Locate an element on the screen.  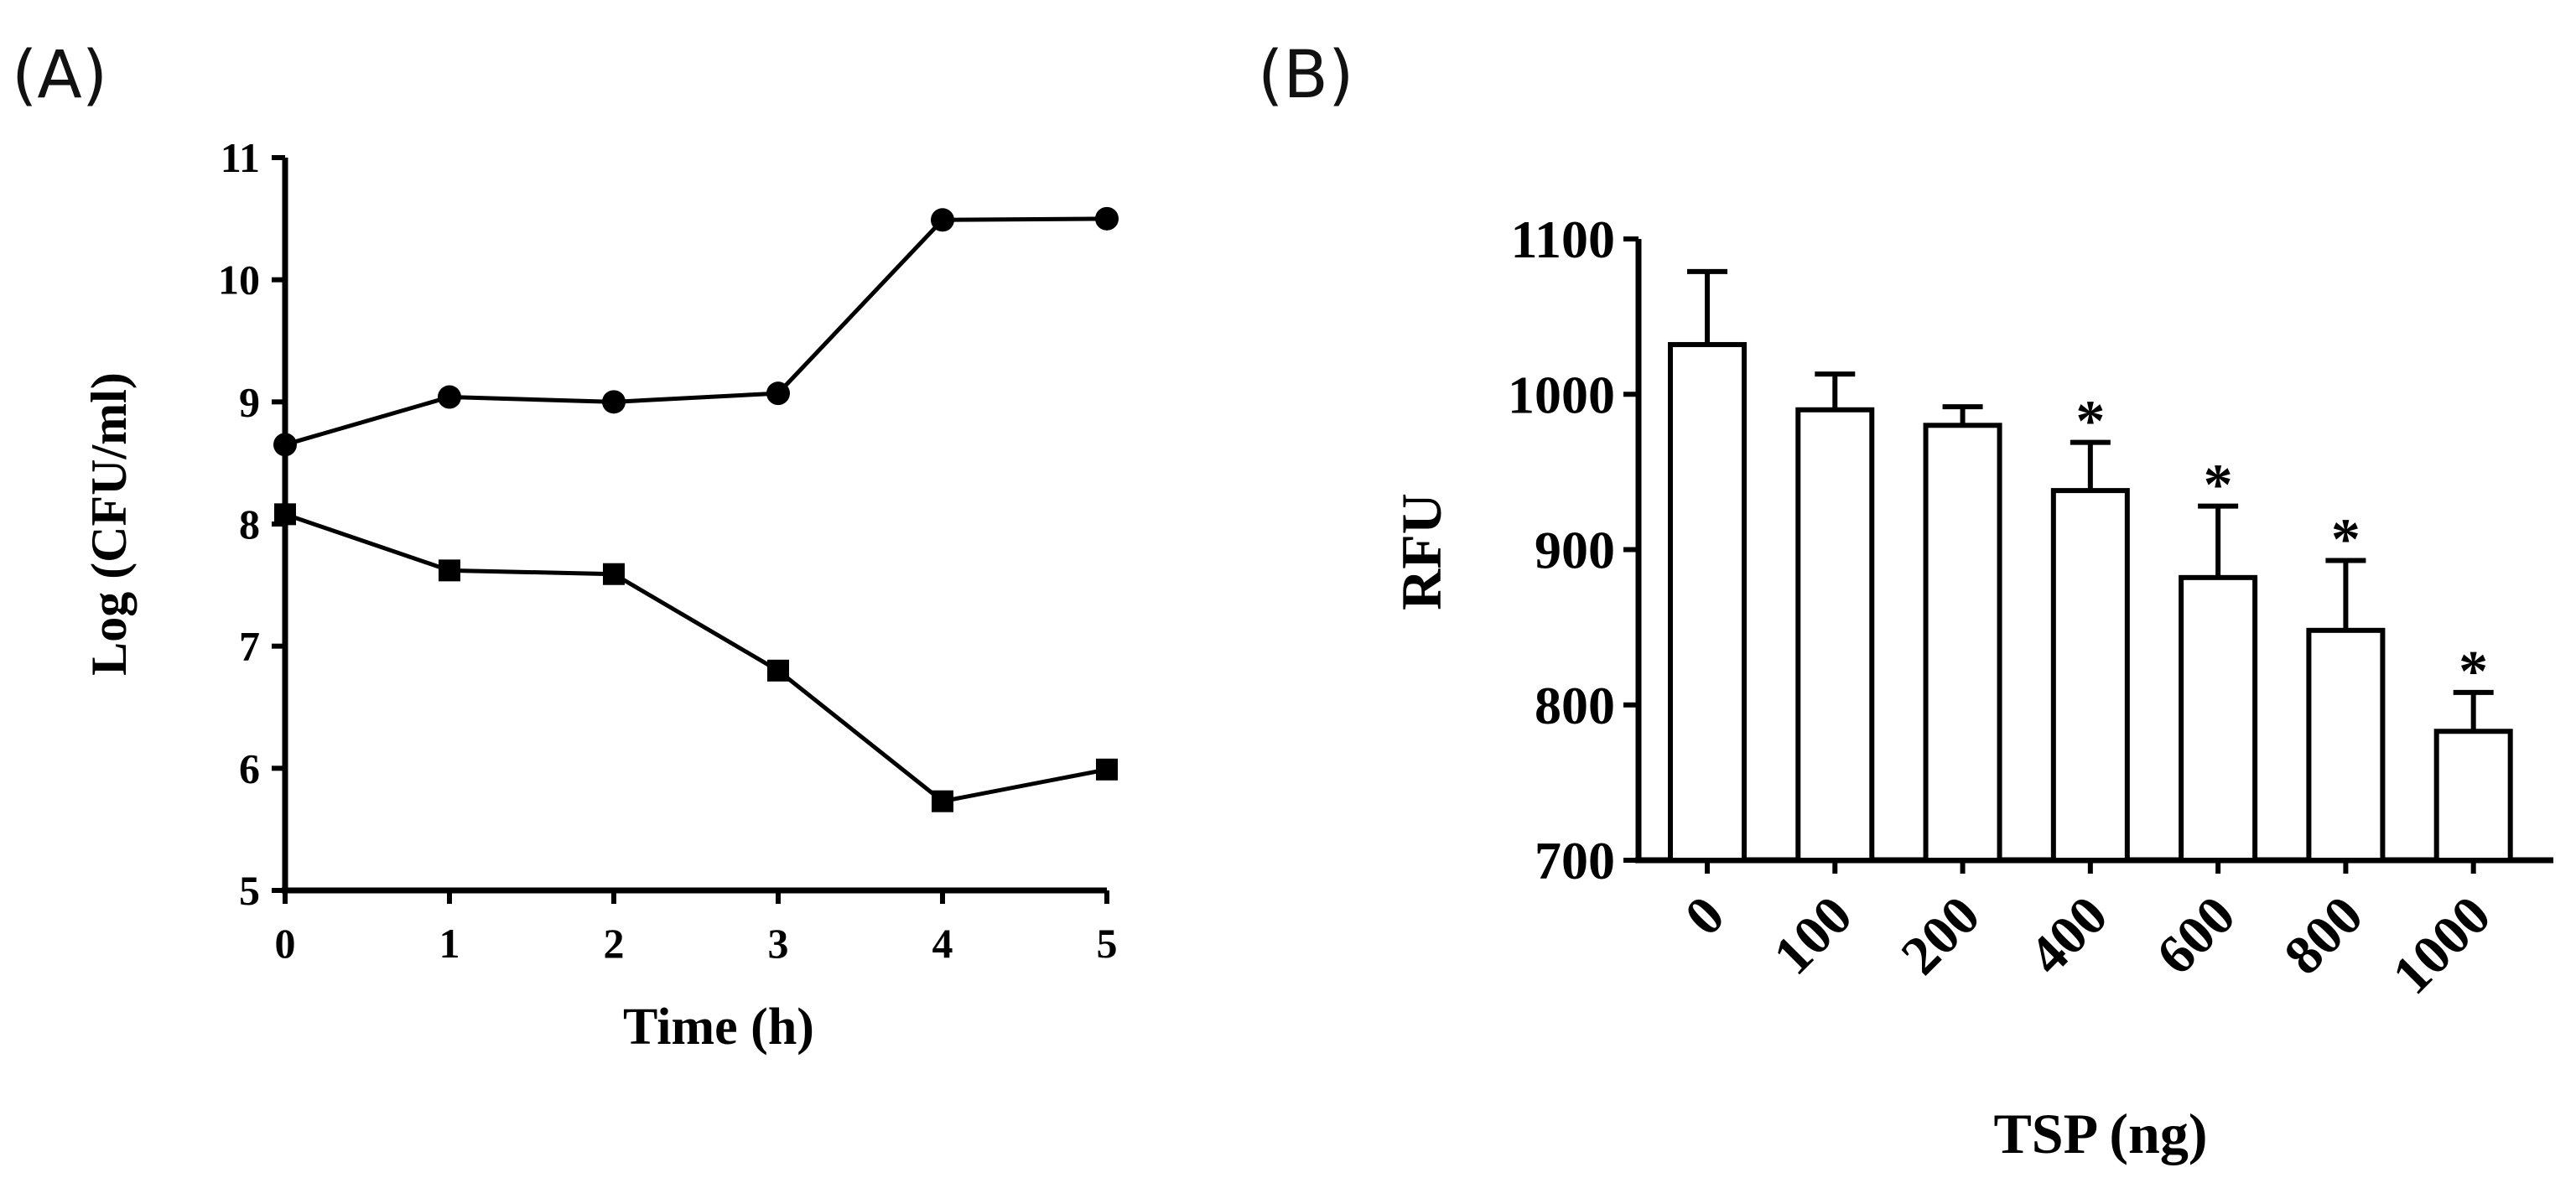
panel-b-x-tick-label: 200 is located at coordinates (1941, 936).